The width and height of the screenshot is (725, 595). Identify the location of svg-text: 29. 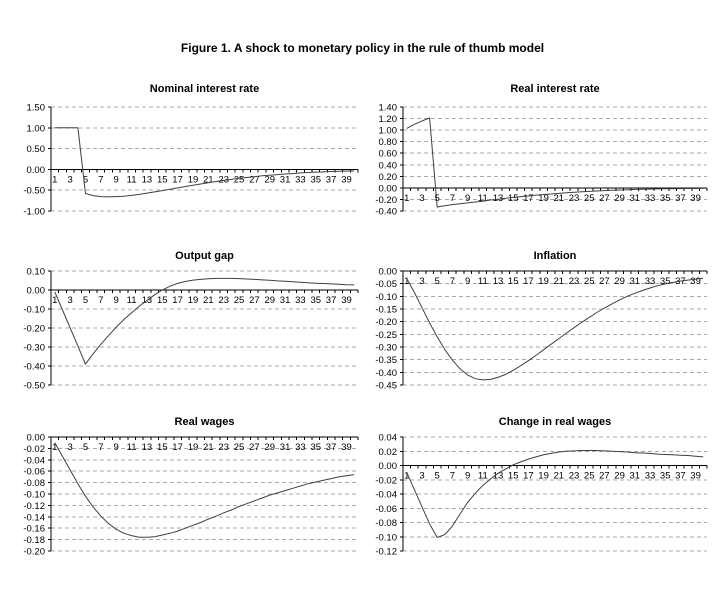
(269, 300).